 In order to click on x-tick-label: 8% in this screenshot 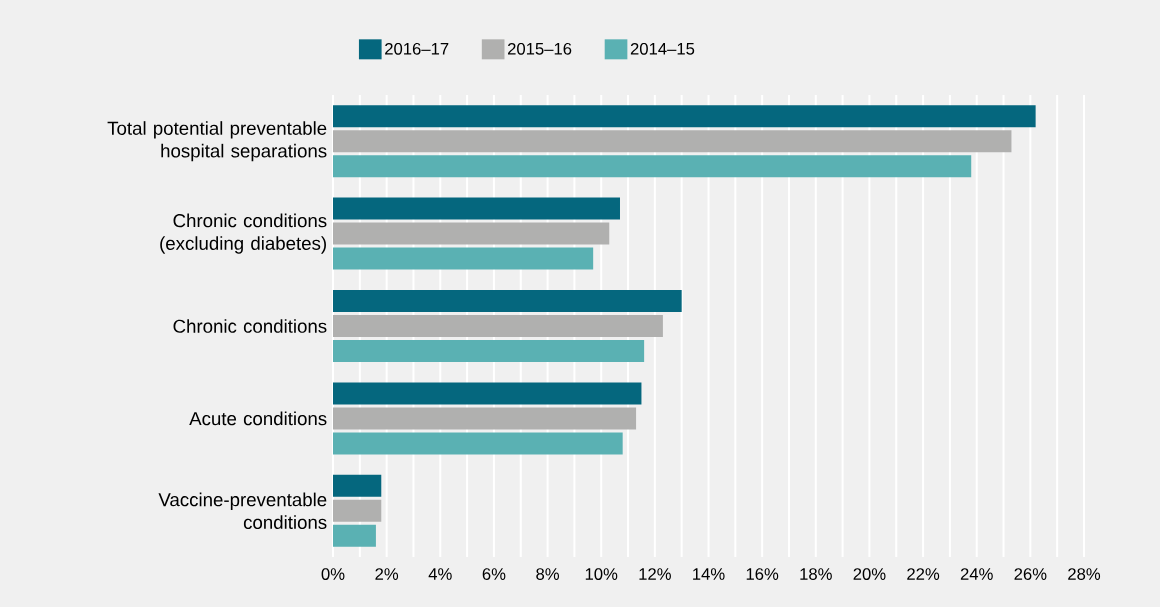, I will do `click(548, 574)`.